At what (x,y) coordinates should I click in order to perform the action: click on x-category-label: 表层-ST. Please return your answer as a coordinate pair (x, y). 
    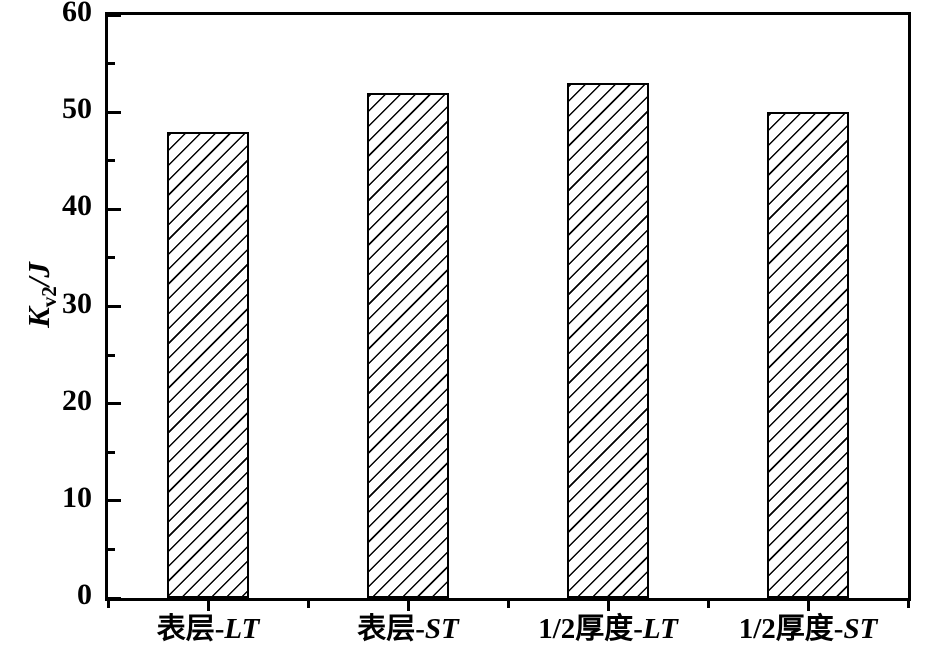
    Looking at the image, I should click on (408, 629).